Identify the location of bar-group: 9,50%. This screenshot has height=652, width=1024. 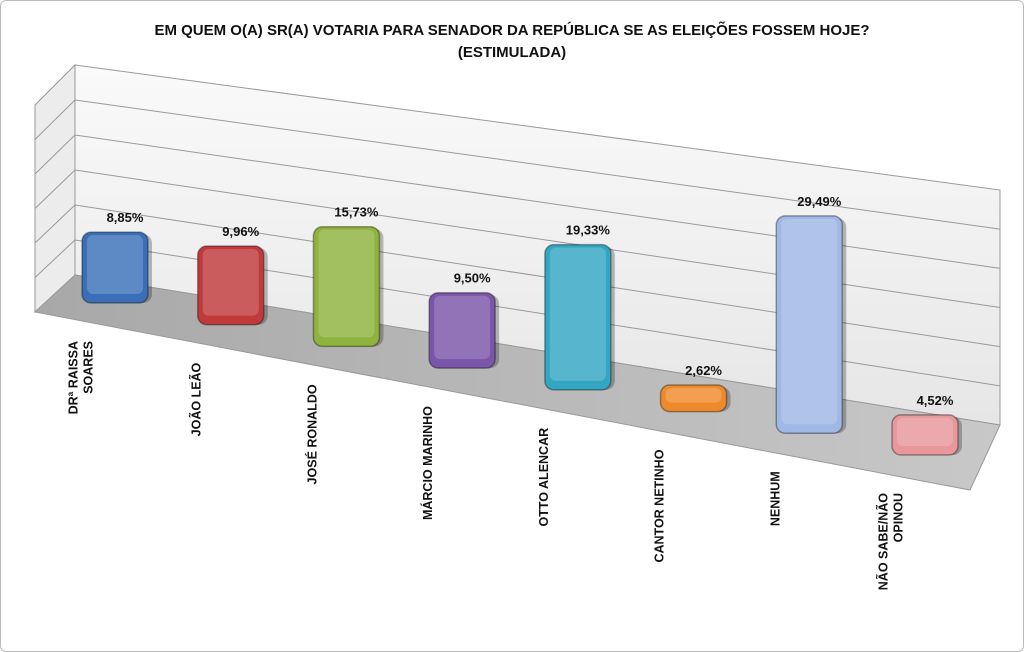
(464, 320).